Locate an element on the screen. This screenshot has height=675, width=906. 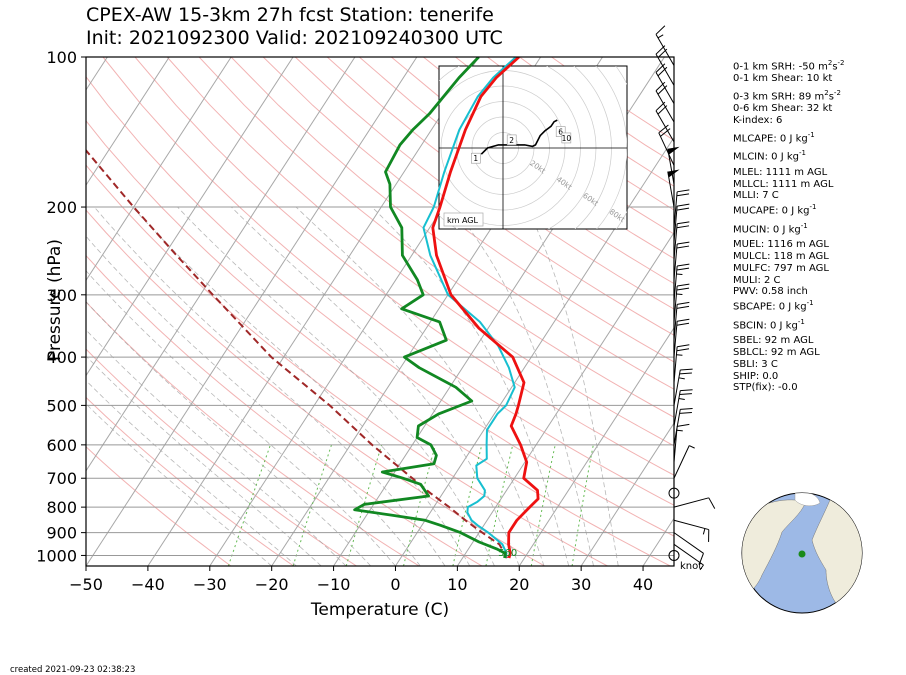
chart-subtitle: Init: 2021092300 Valid: 202109240300 UTC is located at coordinates (294, 38).